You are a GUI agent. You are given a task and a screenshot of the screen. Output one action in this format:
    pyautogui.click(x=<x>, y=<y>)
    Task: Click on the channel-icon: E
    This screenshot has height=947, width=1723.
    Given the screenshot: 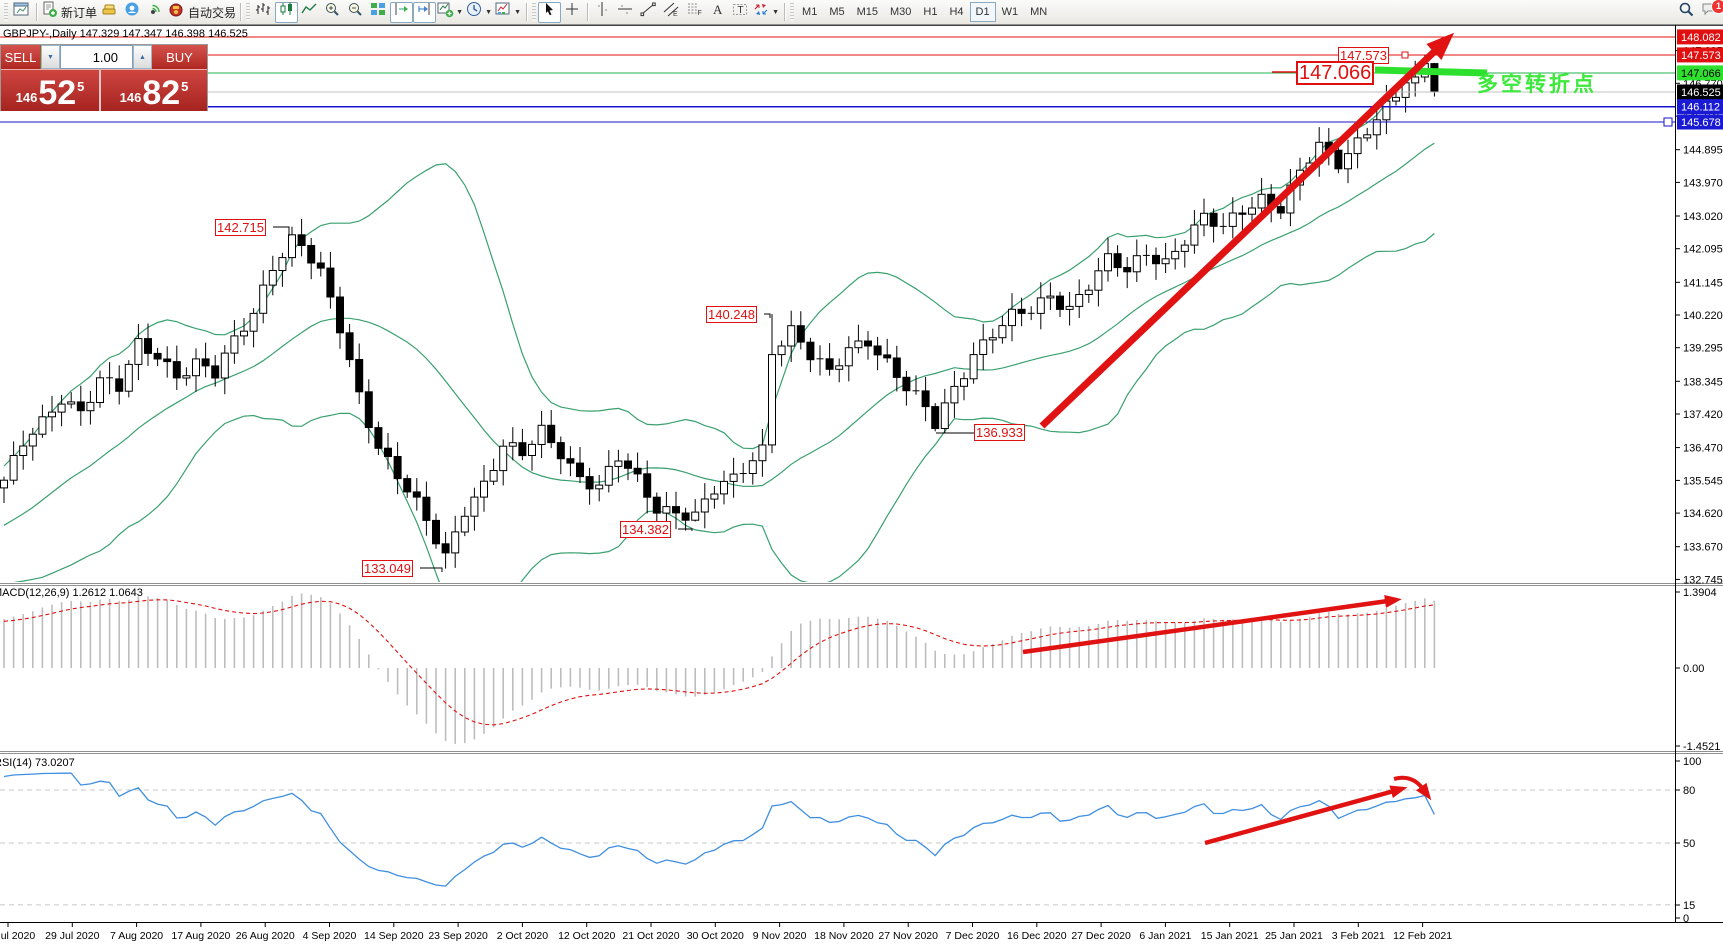 What is the action you would take?
    pyautogui.click(x=671, y=12)
    